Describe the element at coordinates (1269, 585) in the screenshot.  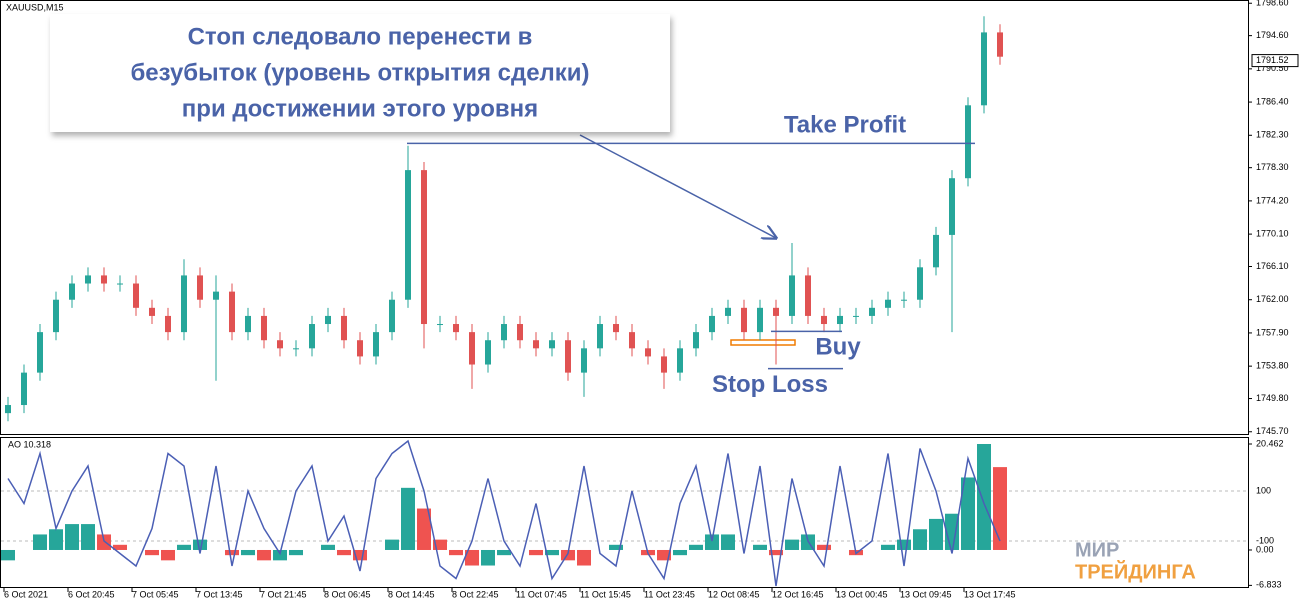
I see `y-tick-label: -6.833` at that location.